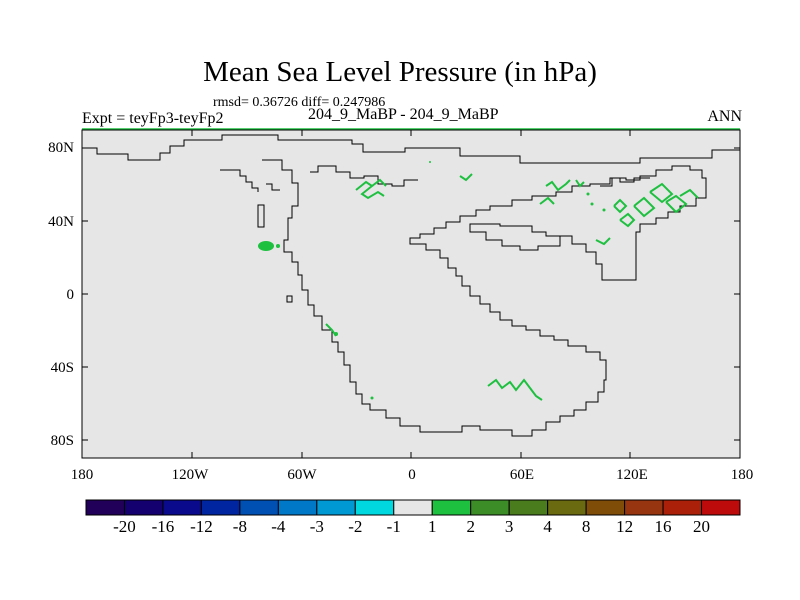 This screenshot has height=600, width=800. What do you see at coordinates (62, 368) in the screenshot?
I see `lat-label-40s: 40S` at bounding box center [62, 368].